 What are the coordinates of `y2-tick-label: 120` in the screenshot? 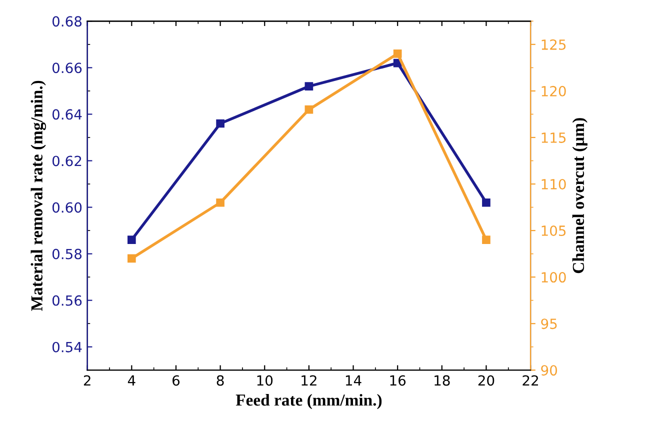 It's located at (554, 91).